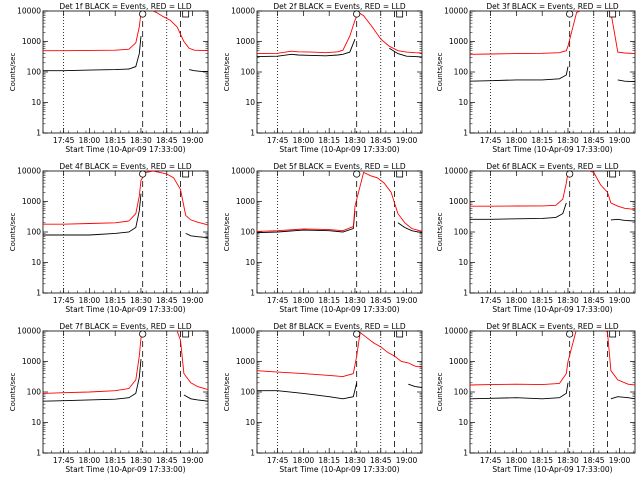 This screenshot has height=484, width=640. What do you see at coordinates (552, 166) in the screenshot?
I see `panel-title: Det 6f BLACK = Events, RED = LLD` at bounding box center [552, 166].